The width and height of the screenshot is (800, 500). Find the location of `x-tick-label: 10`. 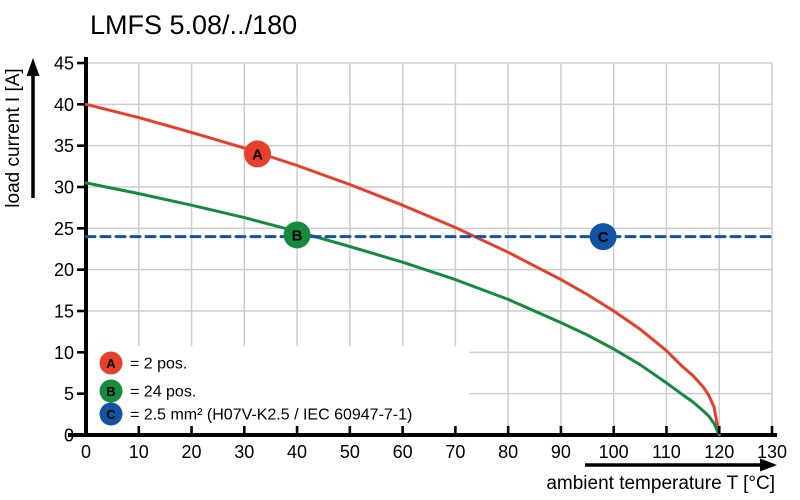

x-tick-label: 10 is located at coordinates (139, 452).